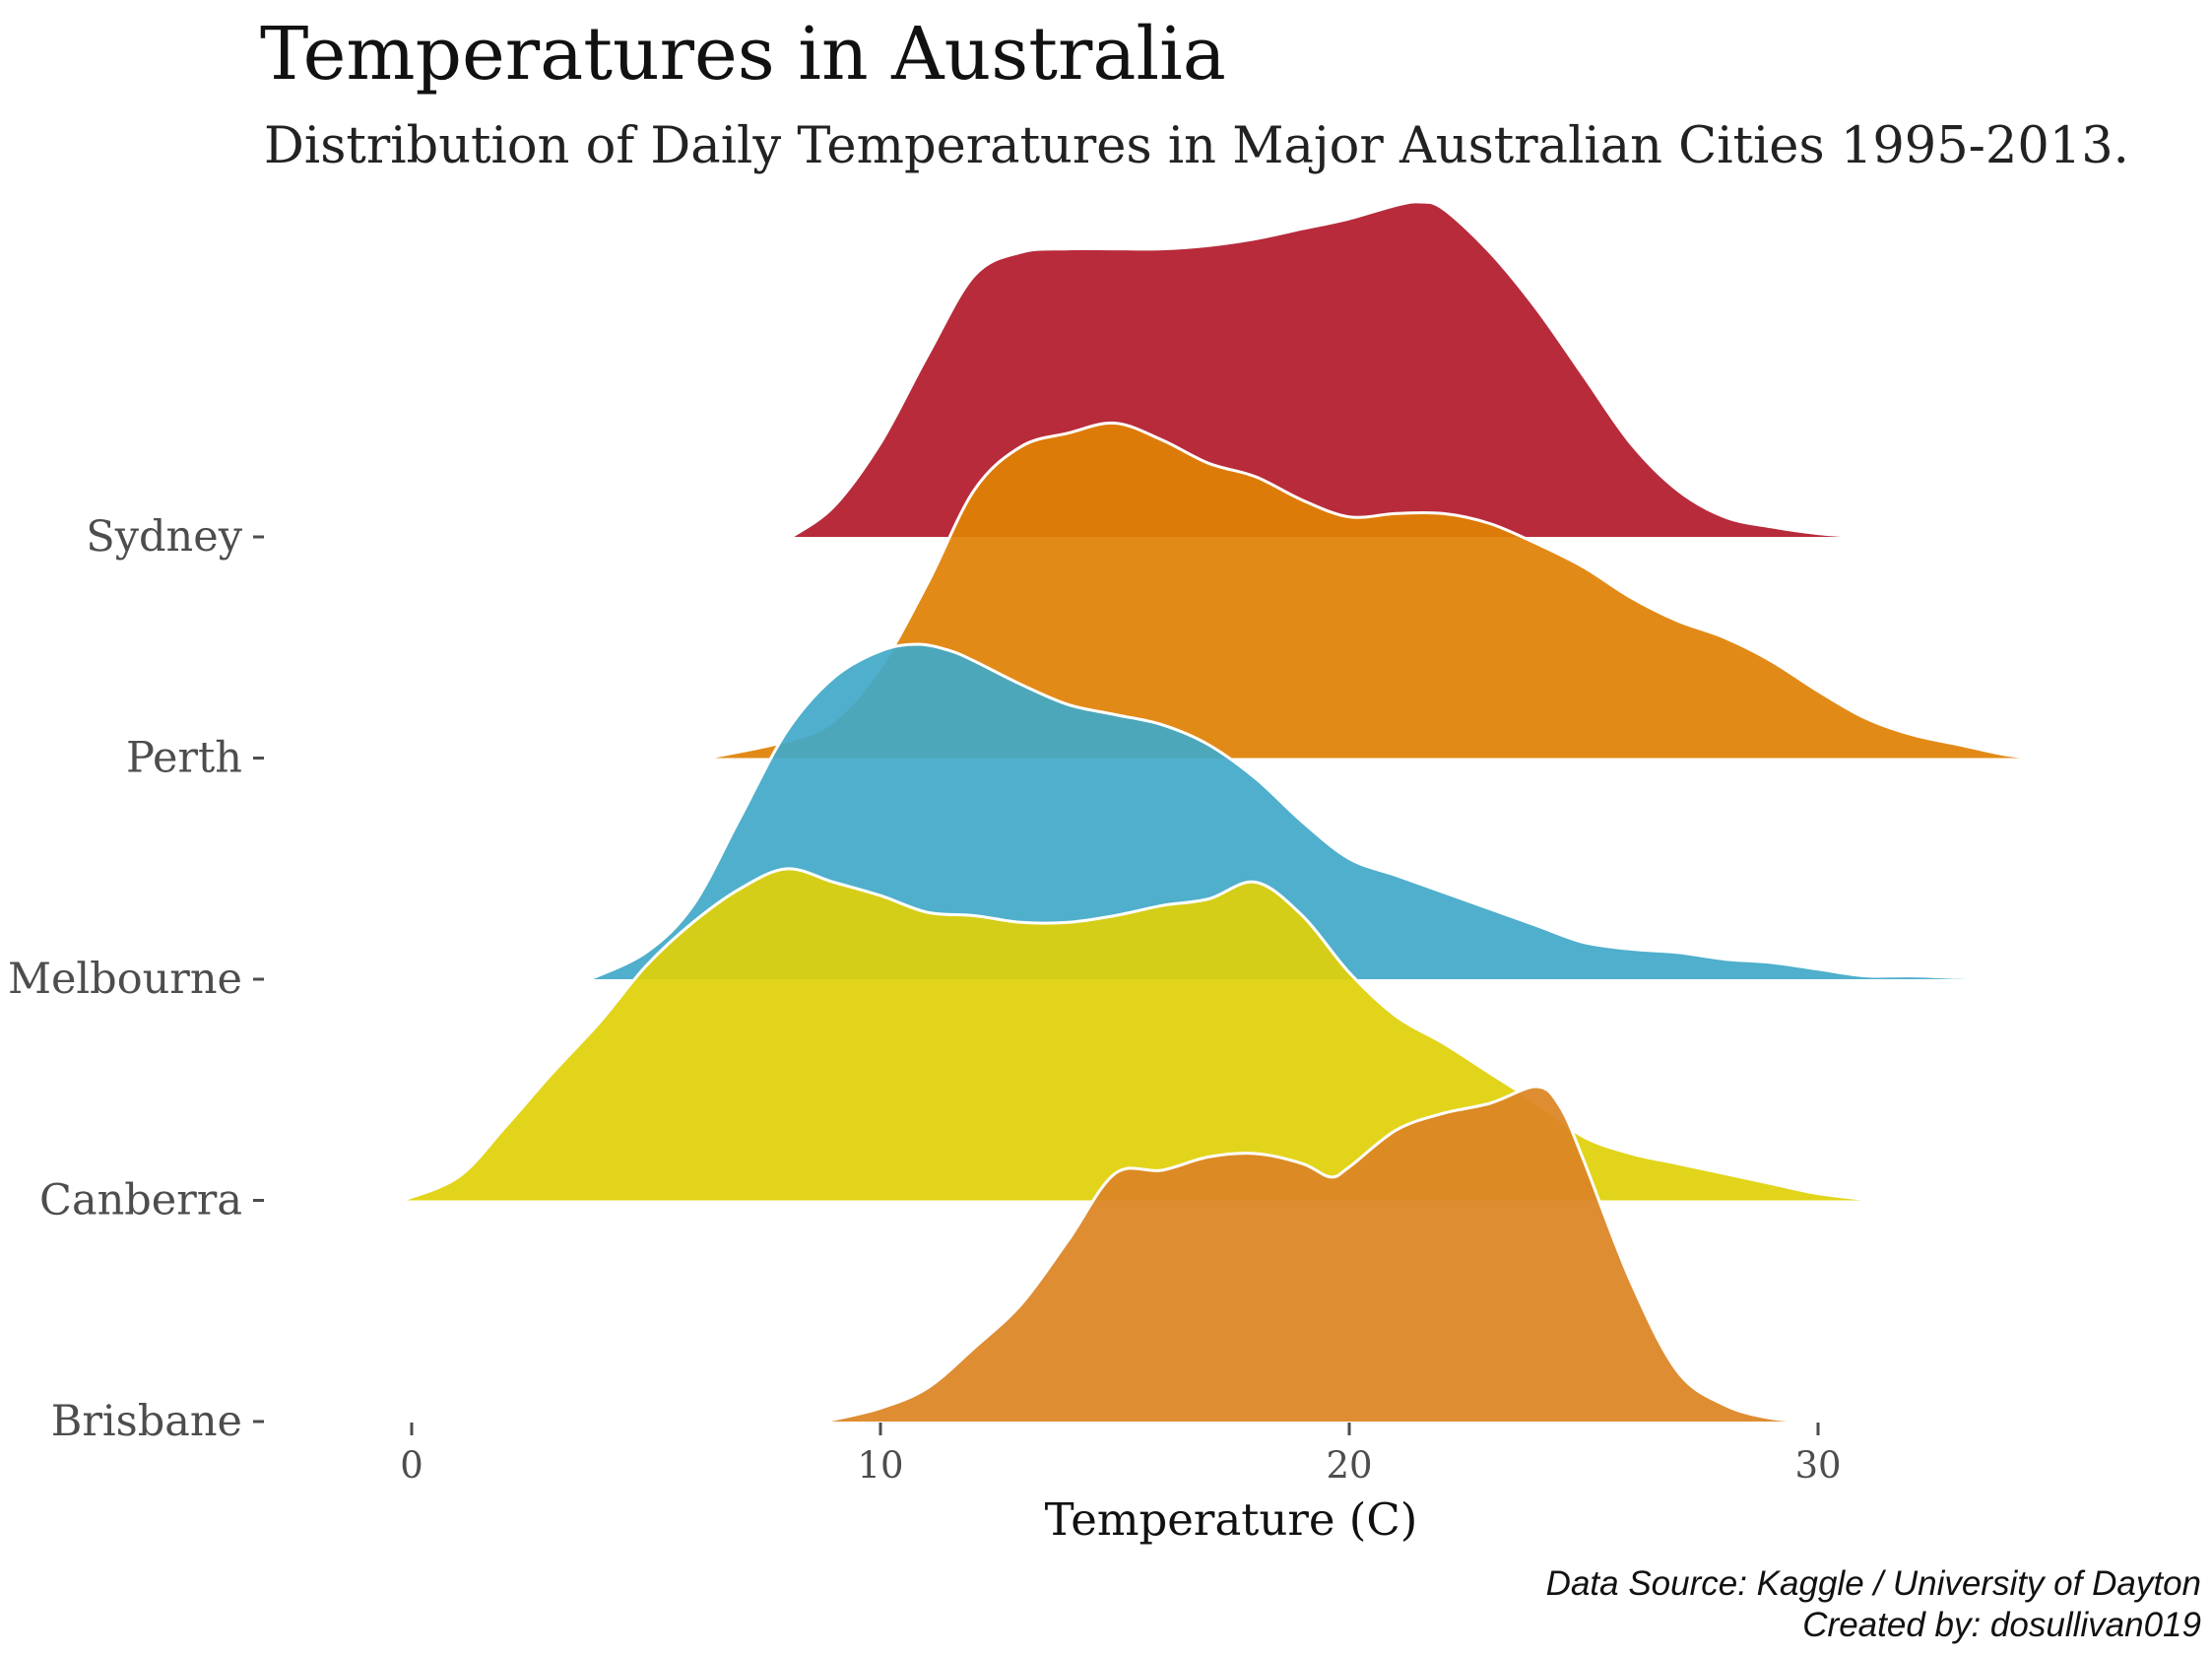 The image size is (2212, 1656). I want to click on ridge-area-perth, so click(1372, 591).